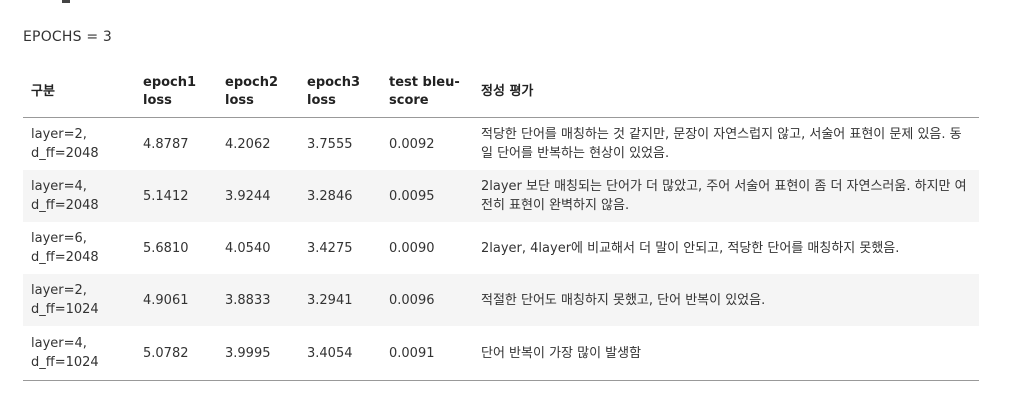  Describe the element at coordinates (79, 300) in the screenshot. I see `cell-config: layer=2, d_ff=1024` at that location.